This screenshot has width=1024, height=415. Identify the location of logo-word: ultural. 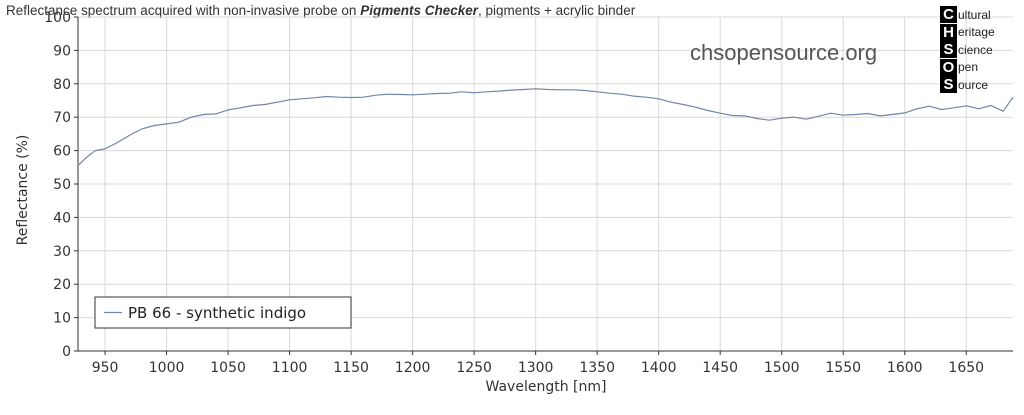
(974, 14).